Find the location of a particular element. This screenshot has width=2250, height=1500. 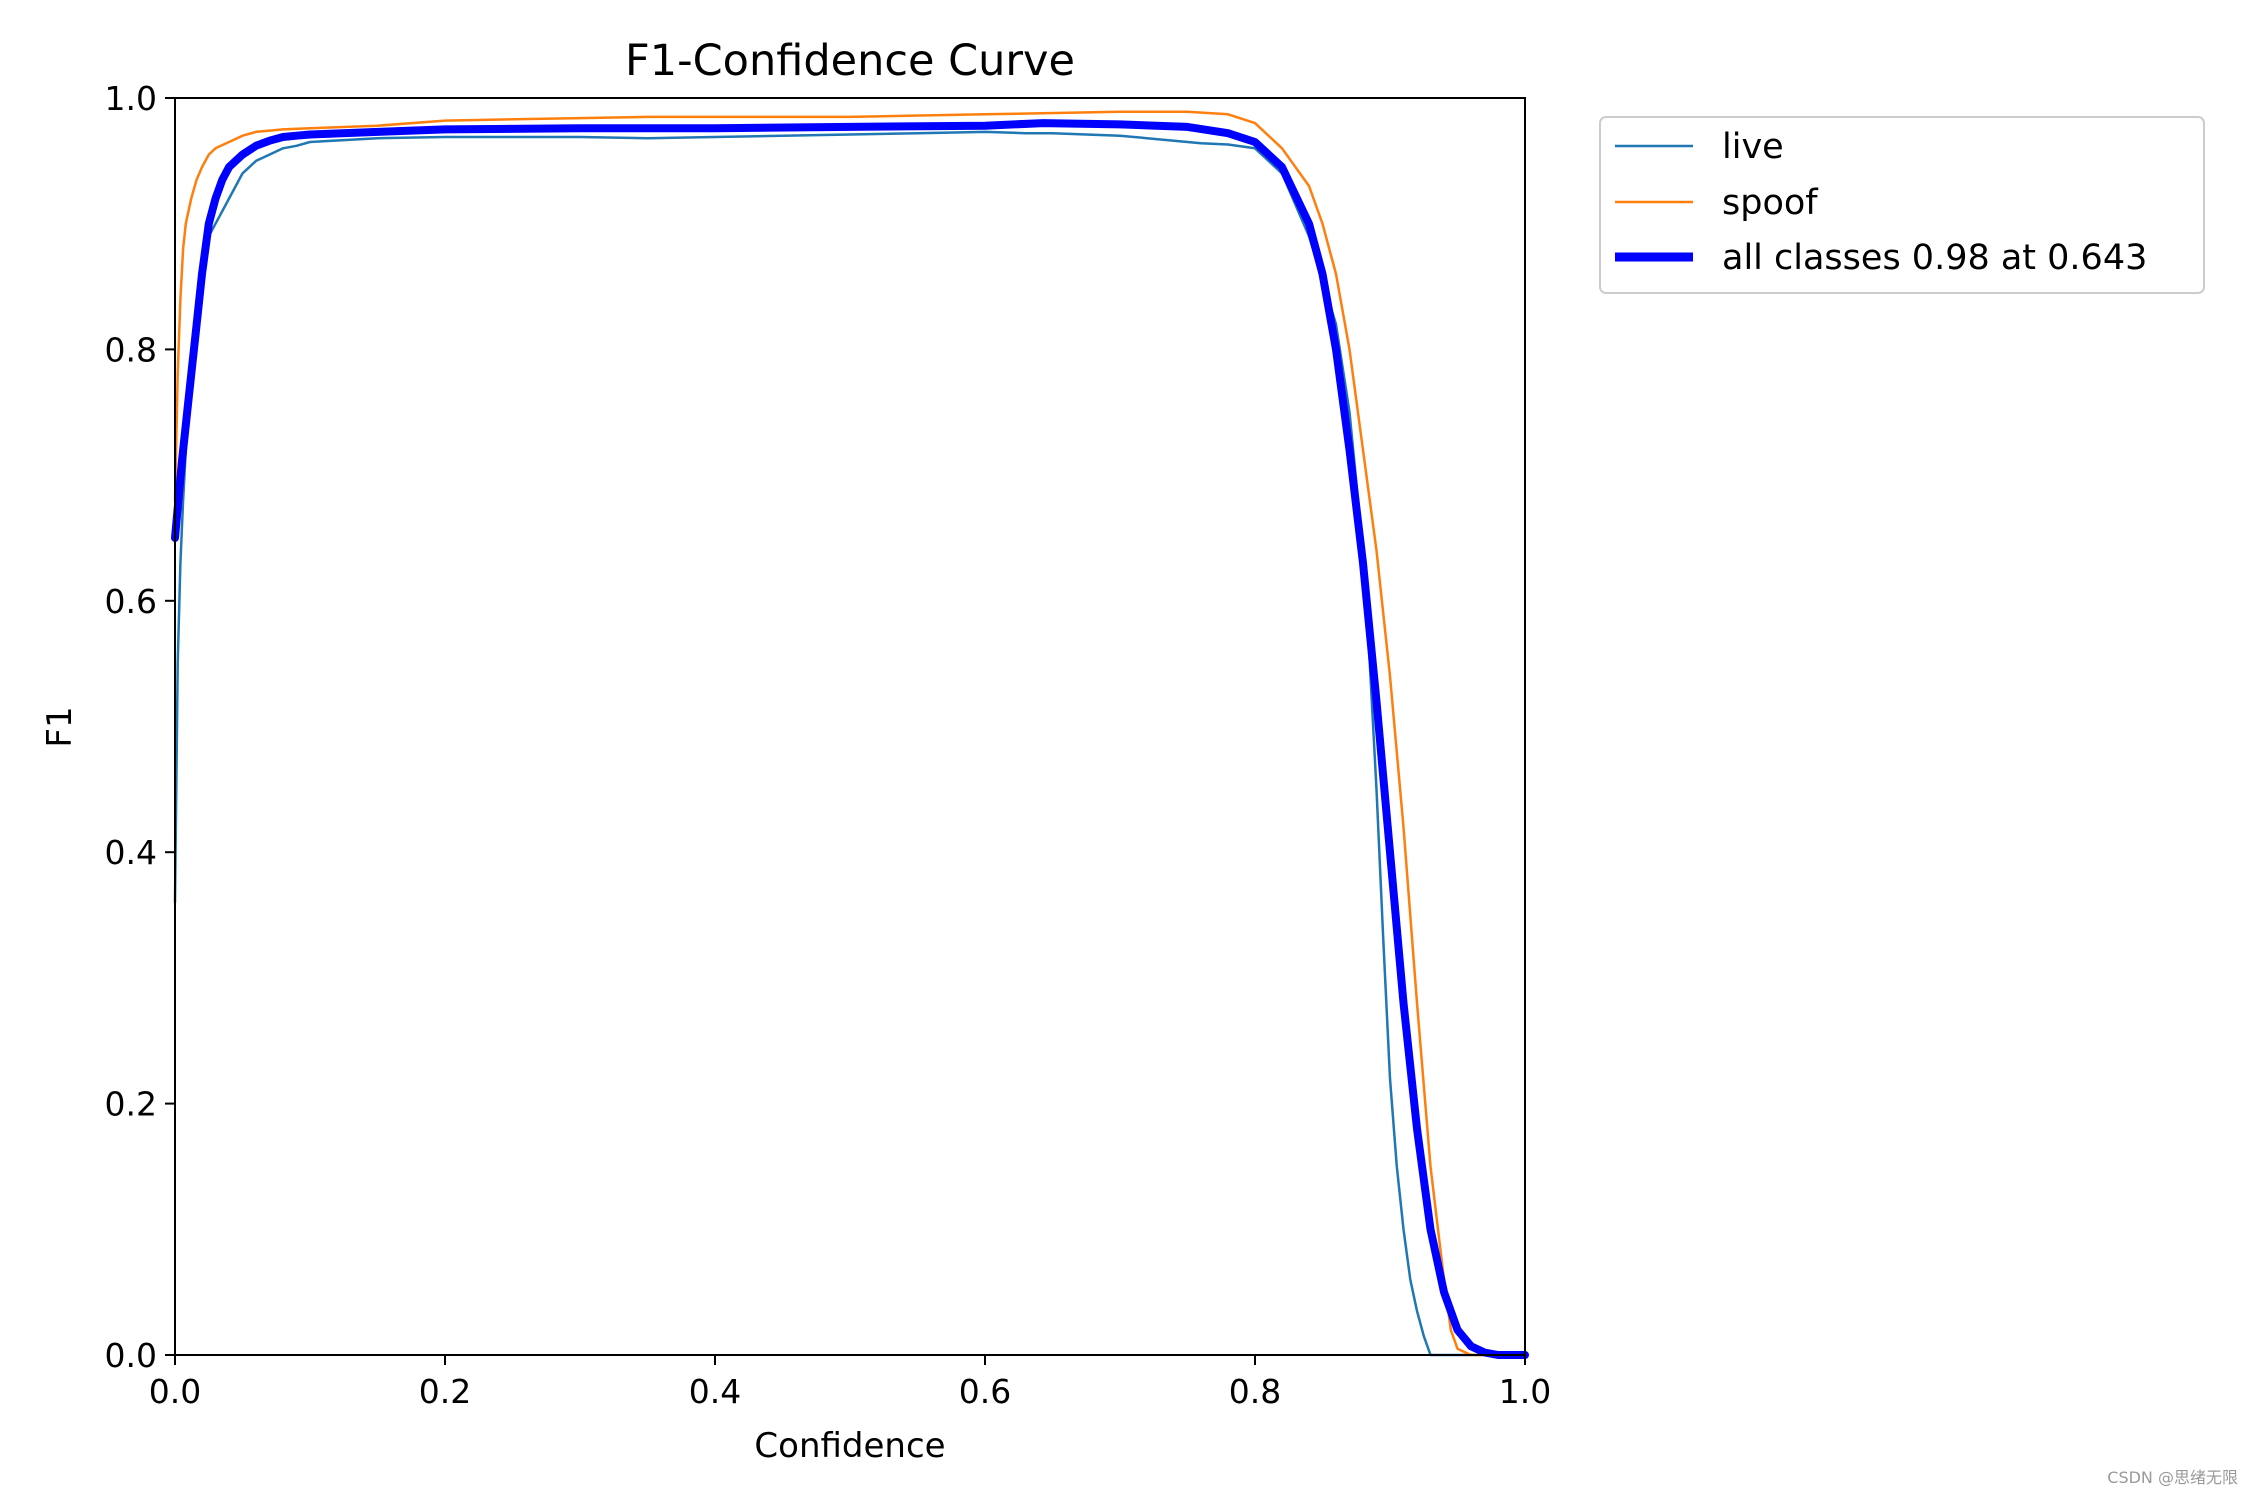

x-axis-label: Confidence is located at coordinates (849, 1446).